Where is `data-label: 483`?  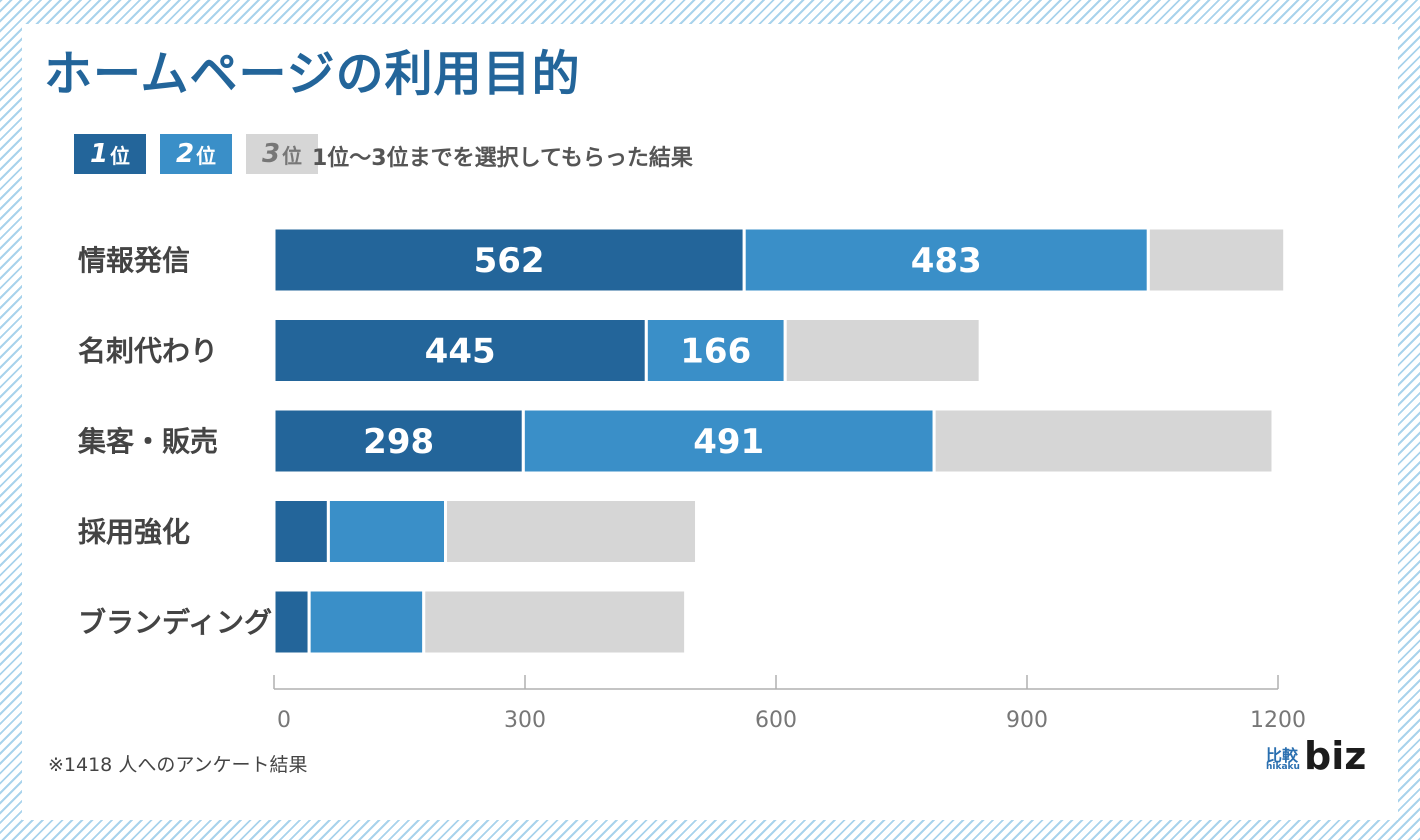 data-label: 483 is located at coordinates (946, 261).